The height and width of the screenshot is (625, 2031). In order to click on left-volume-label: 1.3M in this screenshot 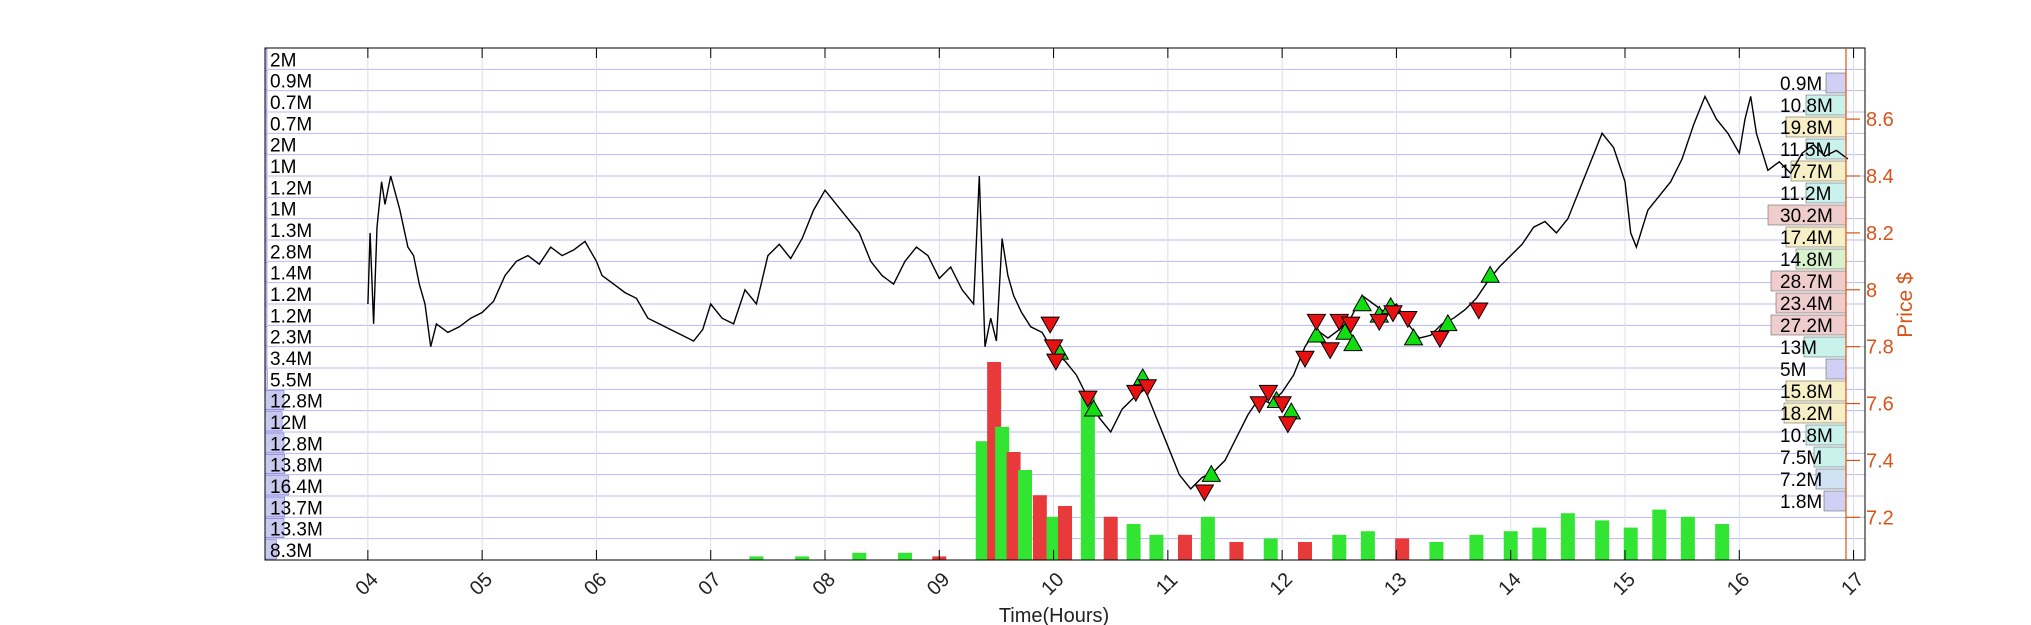, I will do `click(291, 231)`.